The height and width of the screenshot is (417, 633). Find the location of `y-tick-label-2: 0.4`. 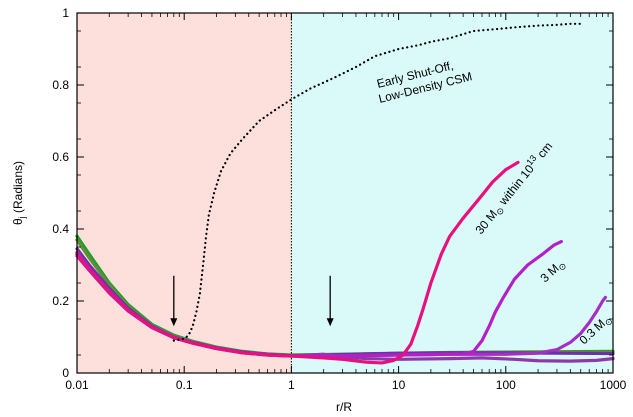

y-tick-label-2: 0.4 is located at coordinates (60, 229).